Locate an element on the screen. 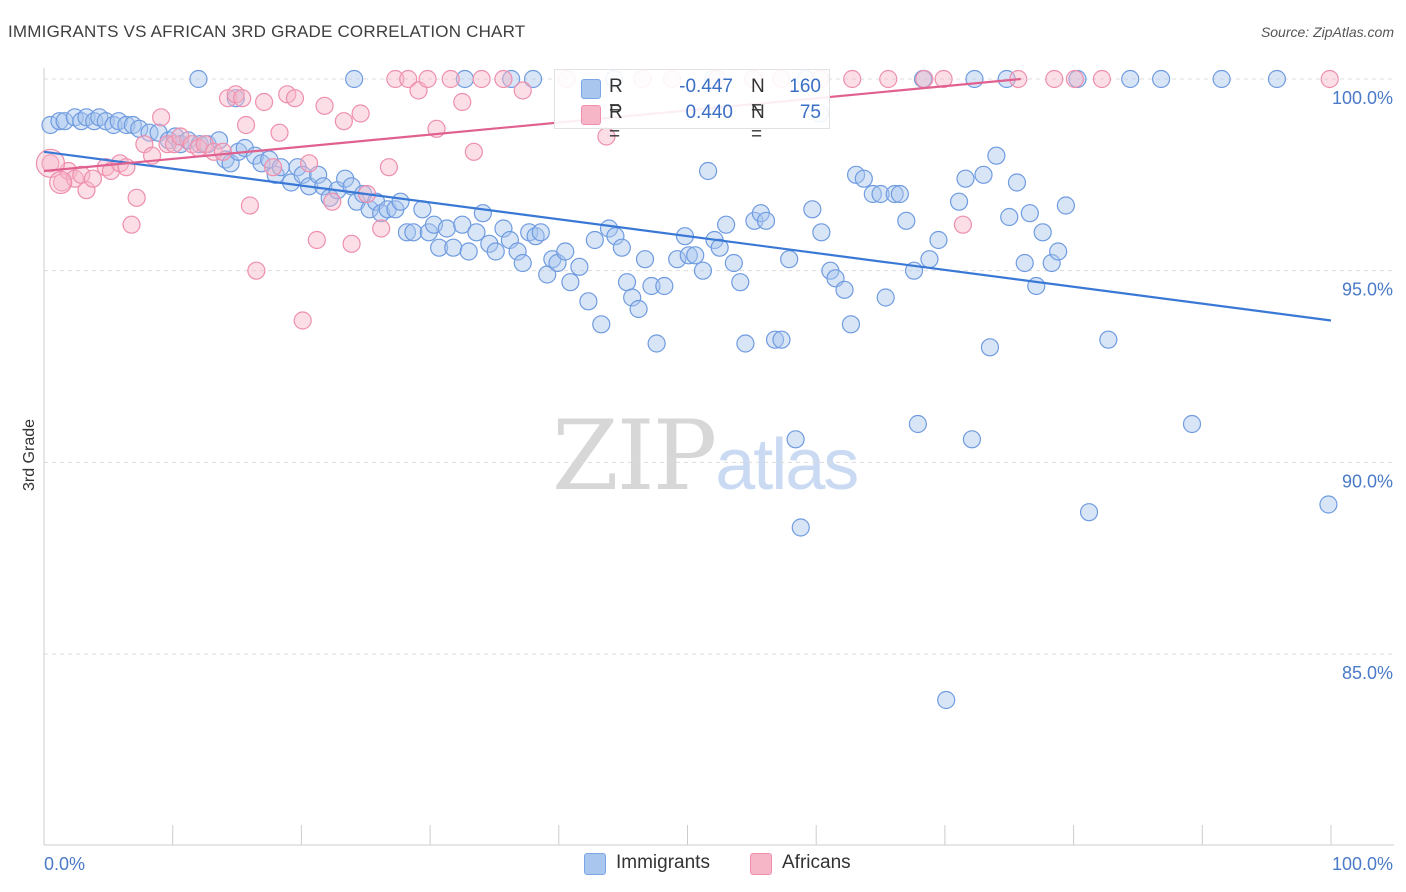  watermark: ZIPatlas is located at coordinates (705, 456).